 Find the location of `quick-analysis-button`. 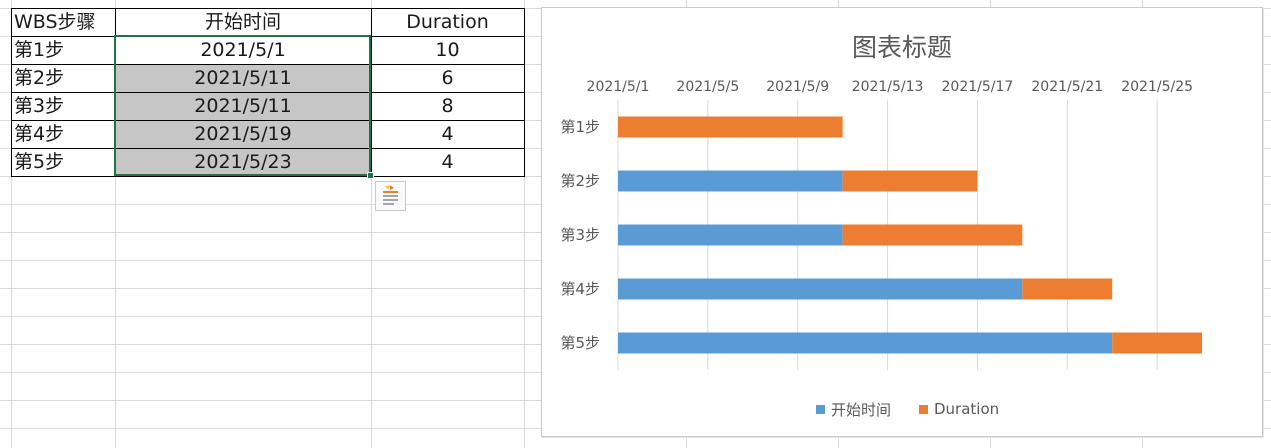

quick-analysis-button is located at coordinates (390, 196).